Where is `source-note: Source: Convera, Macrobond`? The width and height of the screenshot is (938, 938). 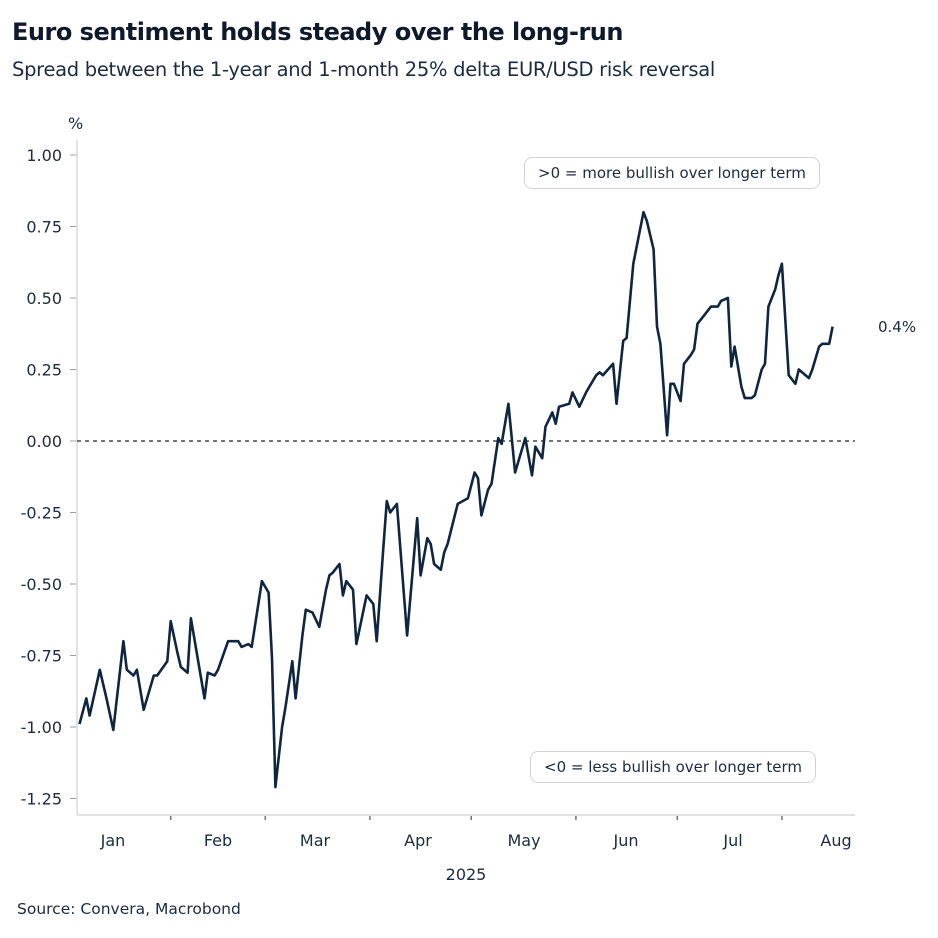
source-note: Source: Convera, Macrobond is located at coordinates (129, 909).